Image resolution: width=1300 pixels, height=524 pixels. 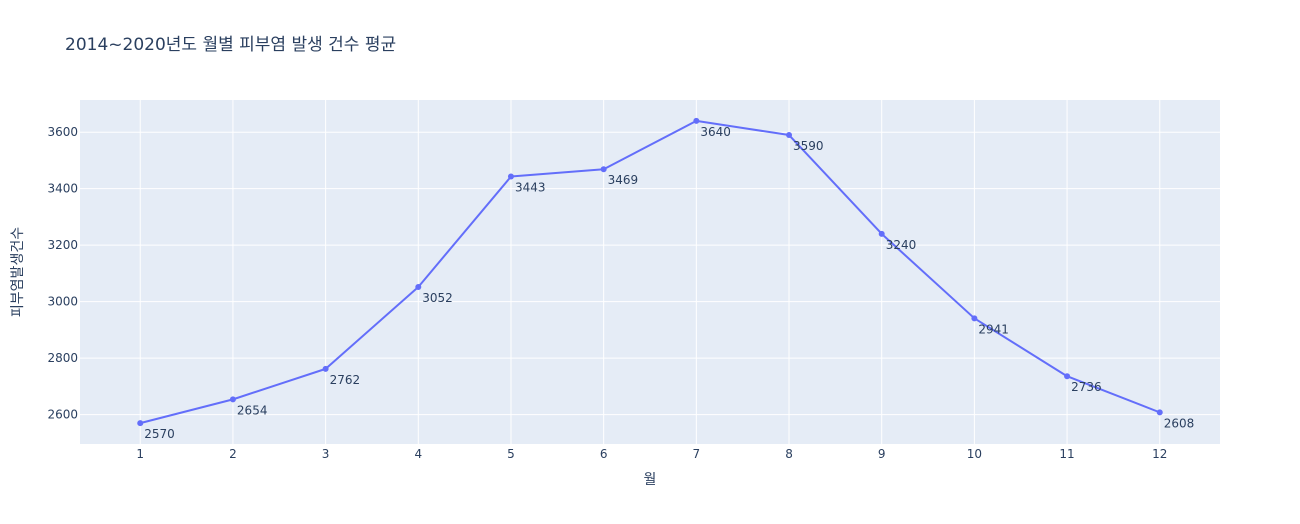 What do you see at coordinates (993, 329) in the screenshot?
I see `data-label: 2941` at bounding box center [993, 329].